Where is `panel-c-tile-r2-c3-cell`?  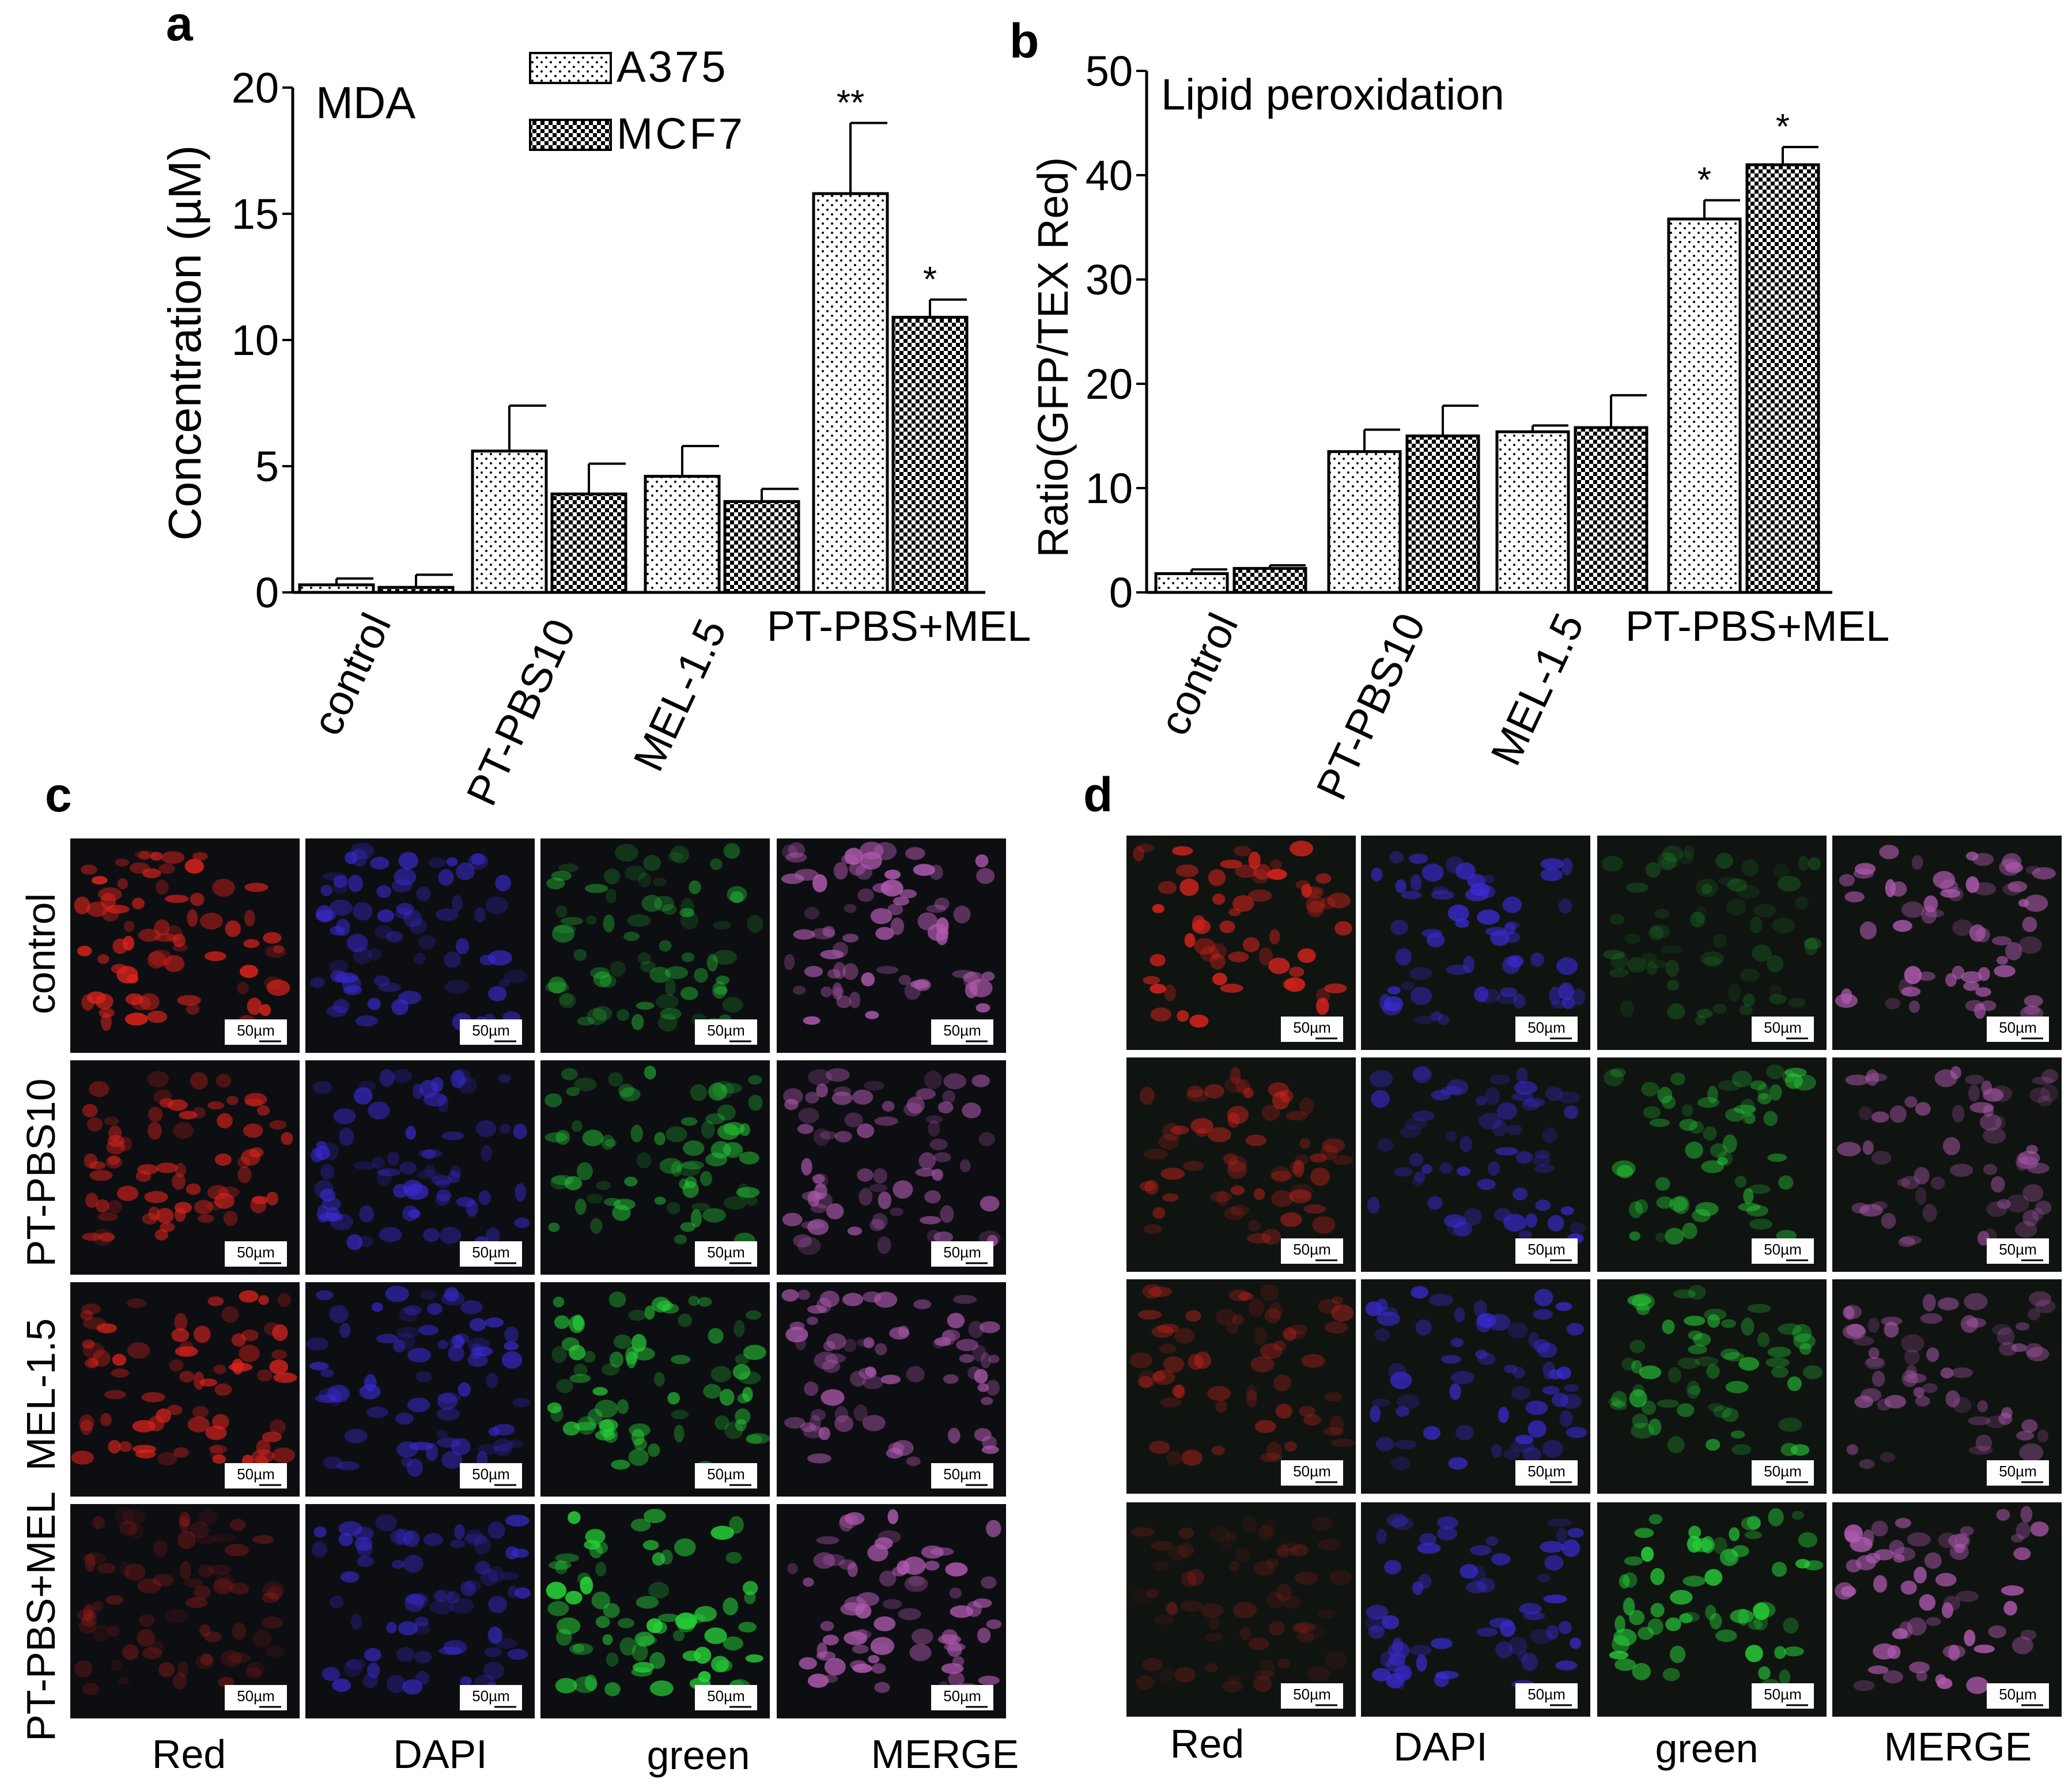 panel-c-tile-r2-c3-cell is located at coordinates (853, 1299).